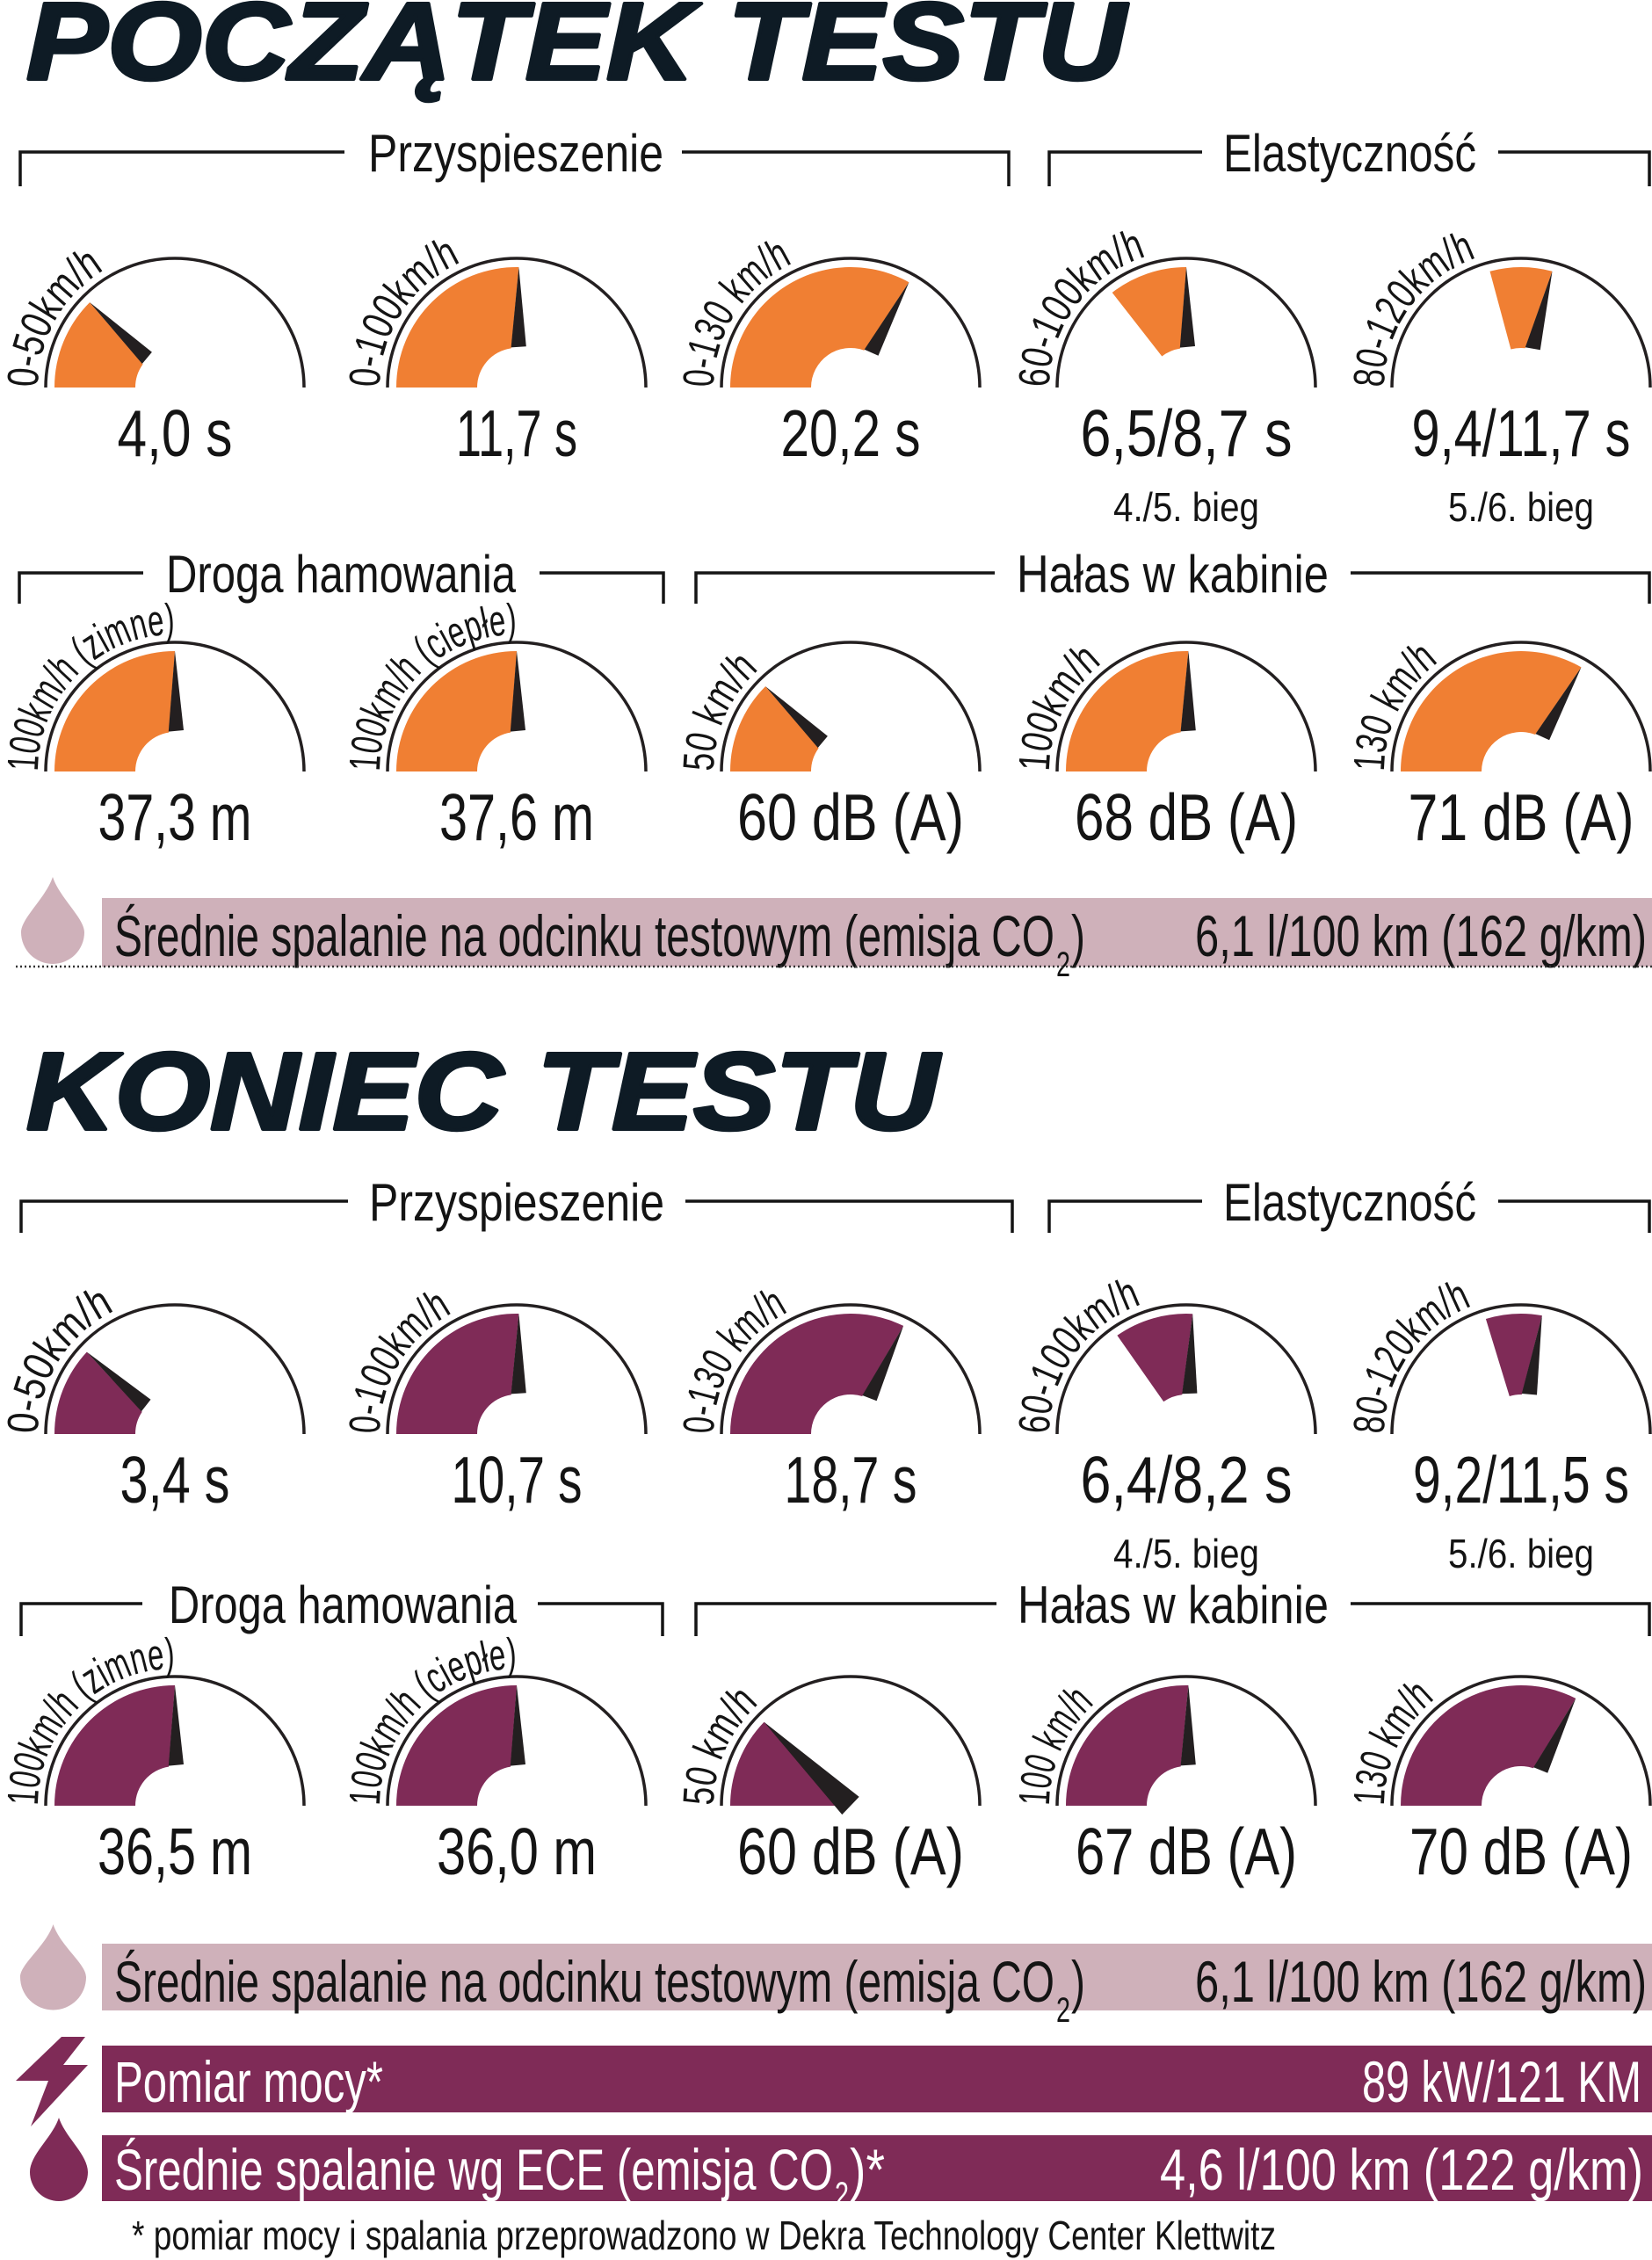  What do you see at coordinates (1501, 2081) in the screenshot?
I see `power-value: 89 kW/121 KM` at bounding box center [1501, 2081].